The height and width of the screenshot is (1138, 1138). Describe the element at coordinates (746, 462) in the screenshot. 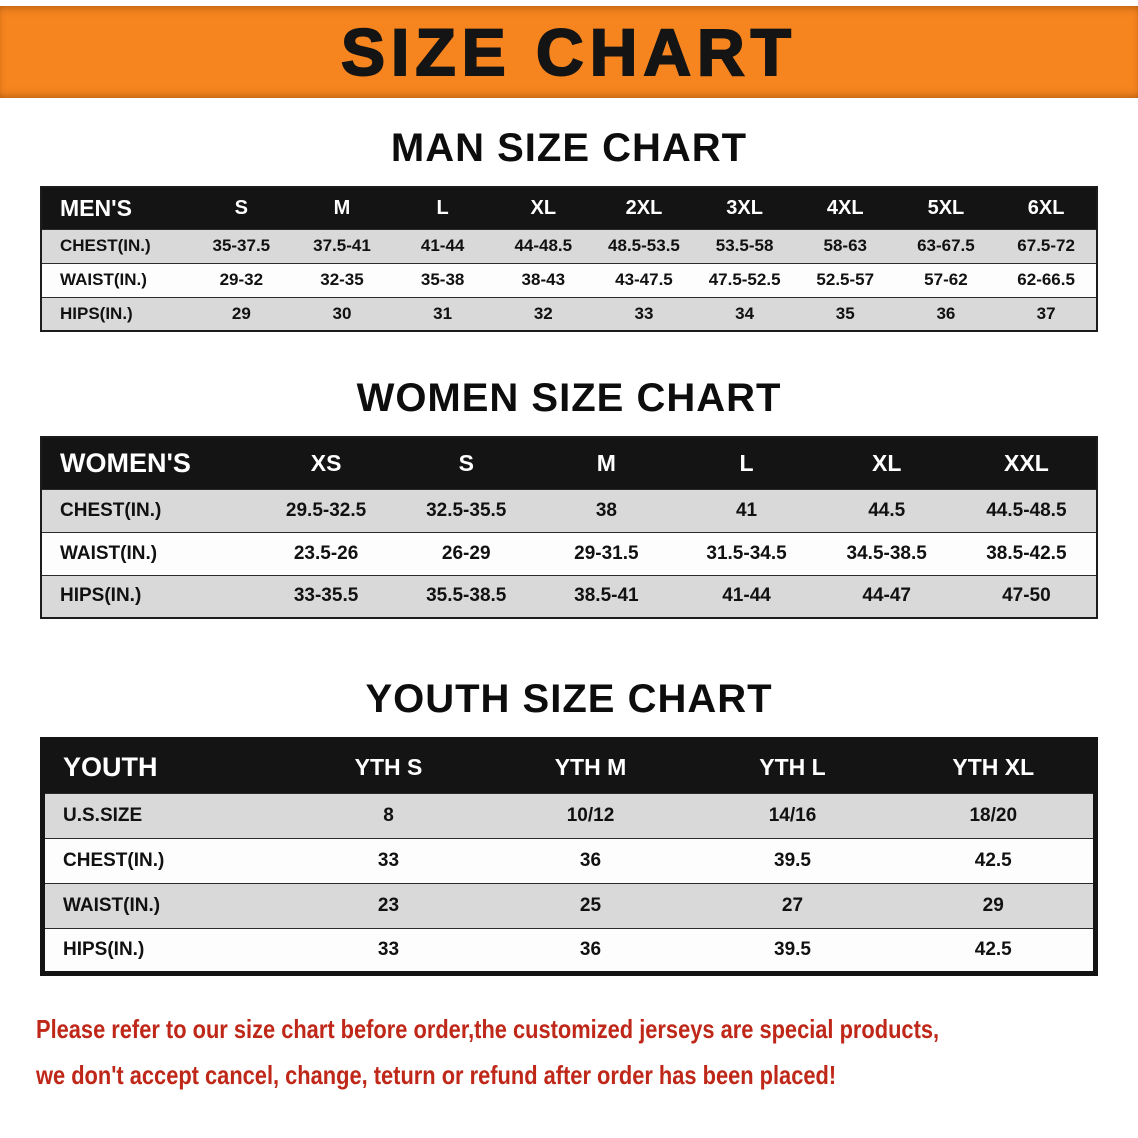

I see `column-header: L` at that location.